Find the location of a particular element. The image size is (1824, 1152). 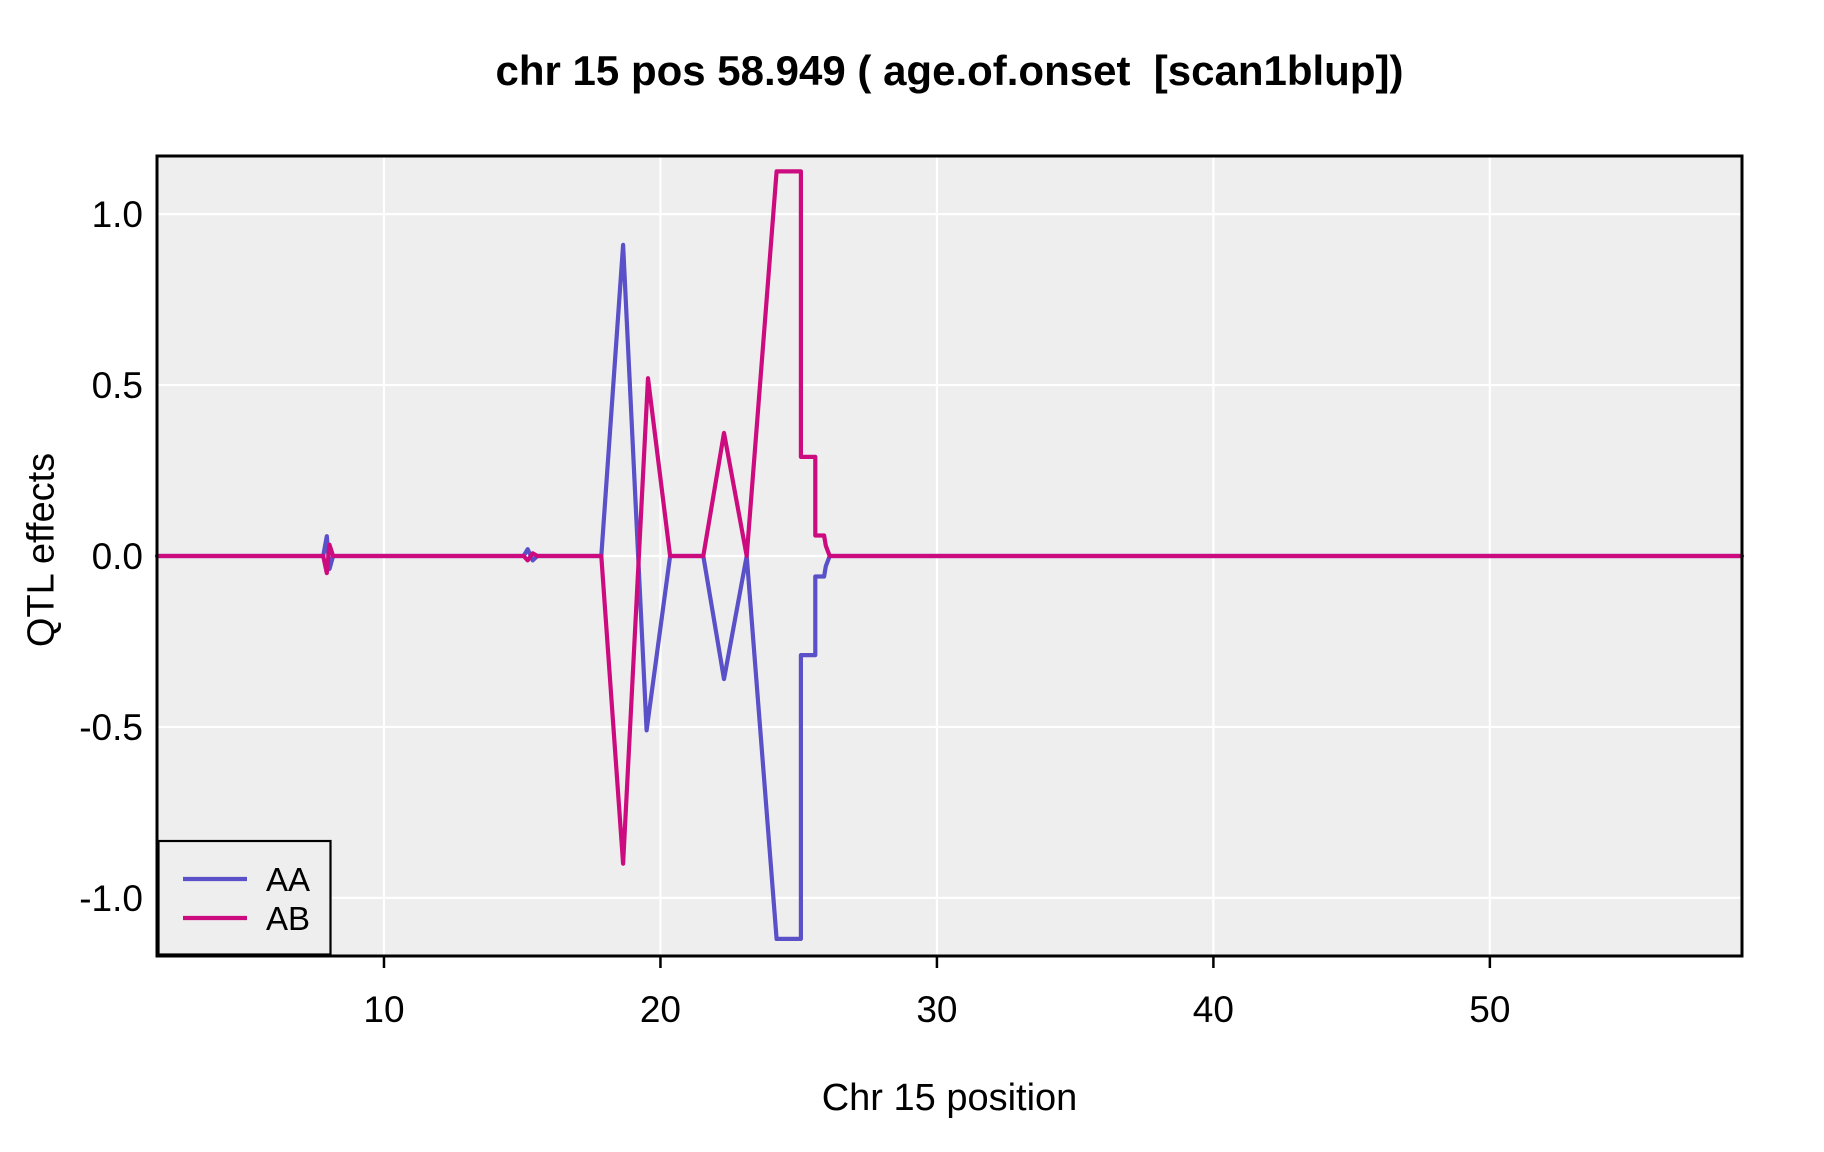

y-tick-label: -0.5 is located at coordinates (111, 727).